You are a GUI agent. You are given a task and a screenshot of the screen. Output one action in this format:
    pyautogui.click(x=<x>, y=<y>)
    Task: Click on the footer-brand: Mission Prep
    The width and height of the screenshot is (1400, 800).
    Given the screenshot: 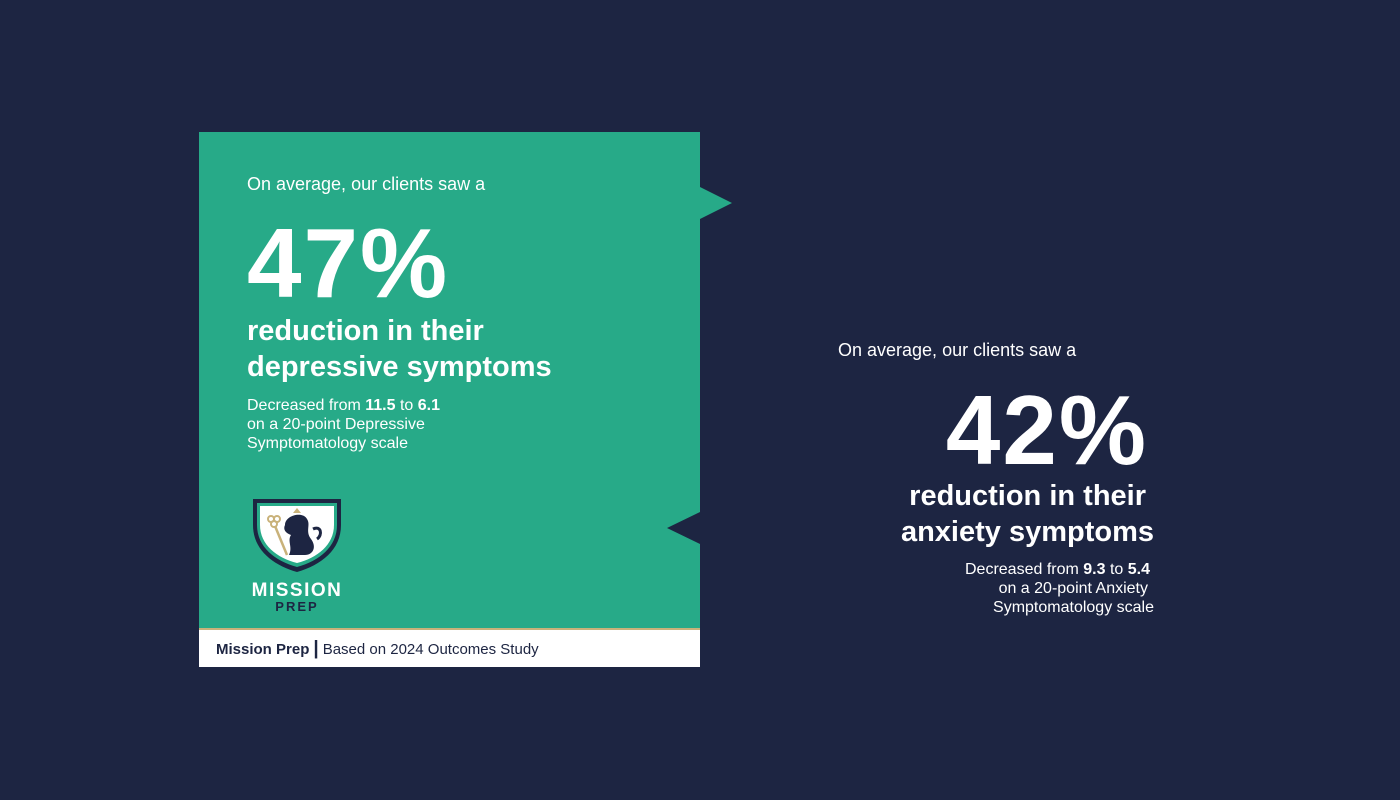 What is the action you would take?
    pyautogui.click(x=263, y=649)
    